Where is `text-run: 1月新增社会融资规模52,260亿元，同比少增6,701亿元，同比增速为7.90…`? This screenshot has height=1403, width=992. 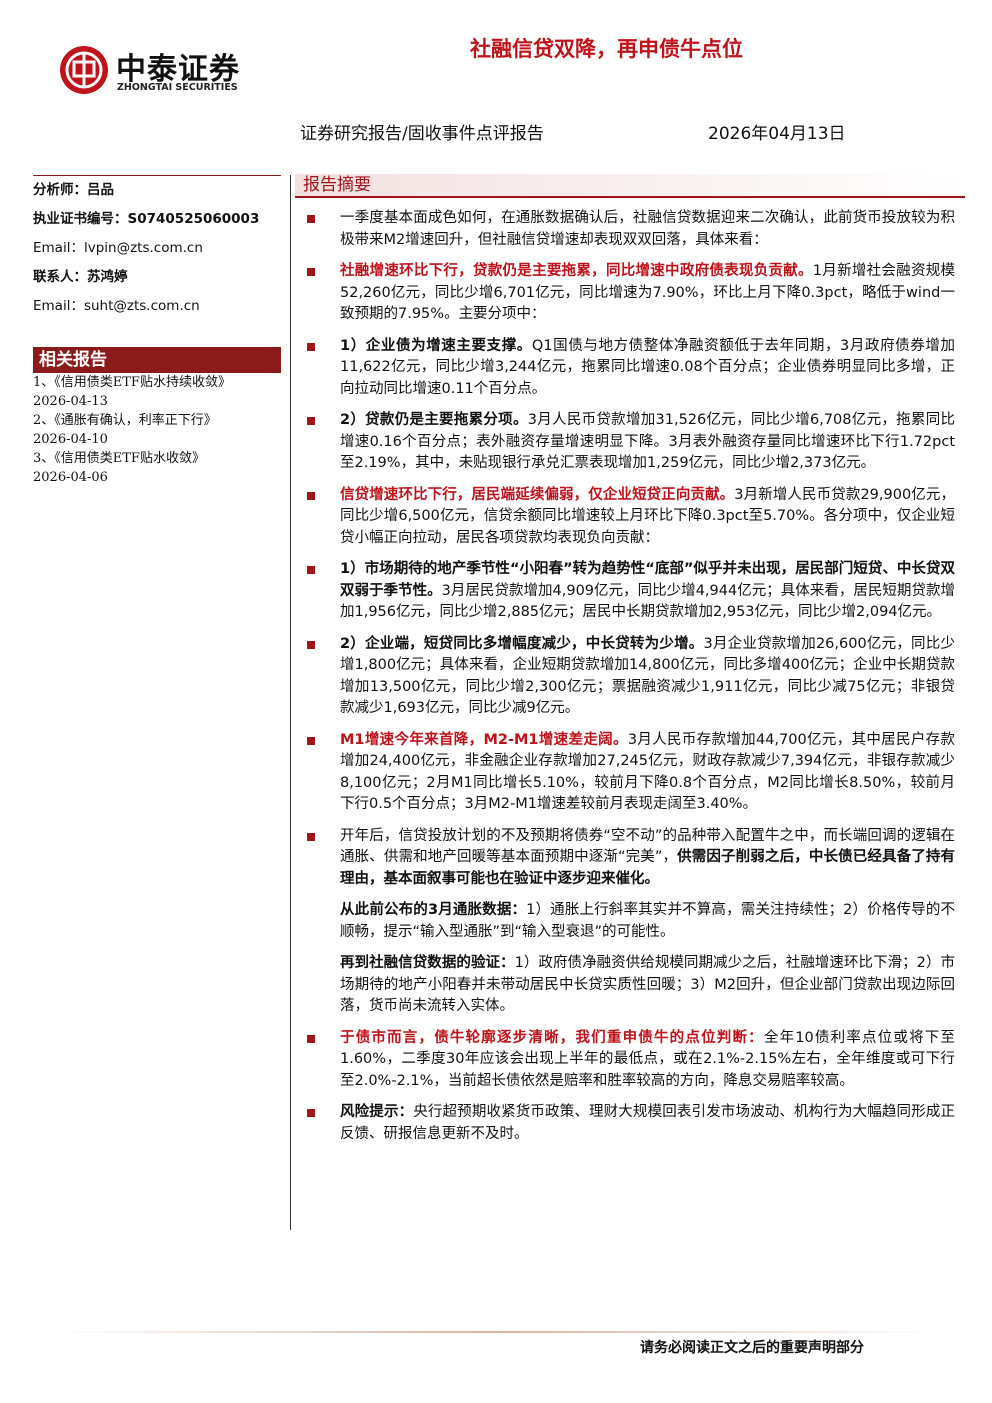 text-run: 1月新增社会融资规模52,260亿元，同比少增6,701亿元，同比增速为7.90… is located at coordinates (647, 292).